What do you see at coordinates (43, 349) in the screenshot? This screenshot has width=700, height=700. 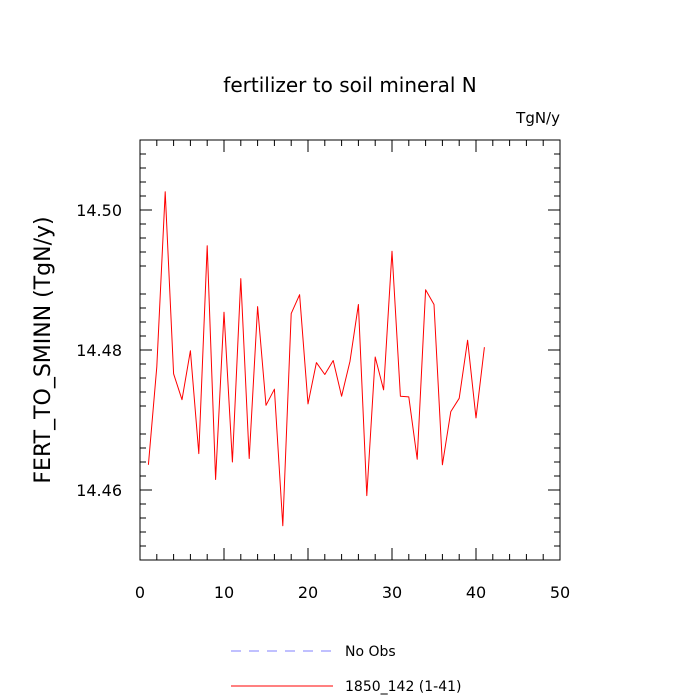 I see `y-axis-label: FERT_TO_SMINN (TgN/y)` at bounding box center [43, 349].